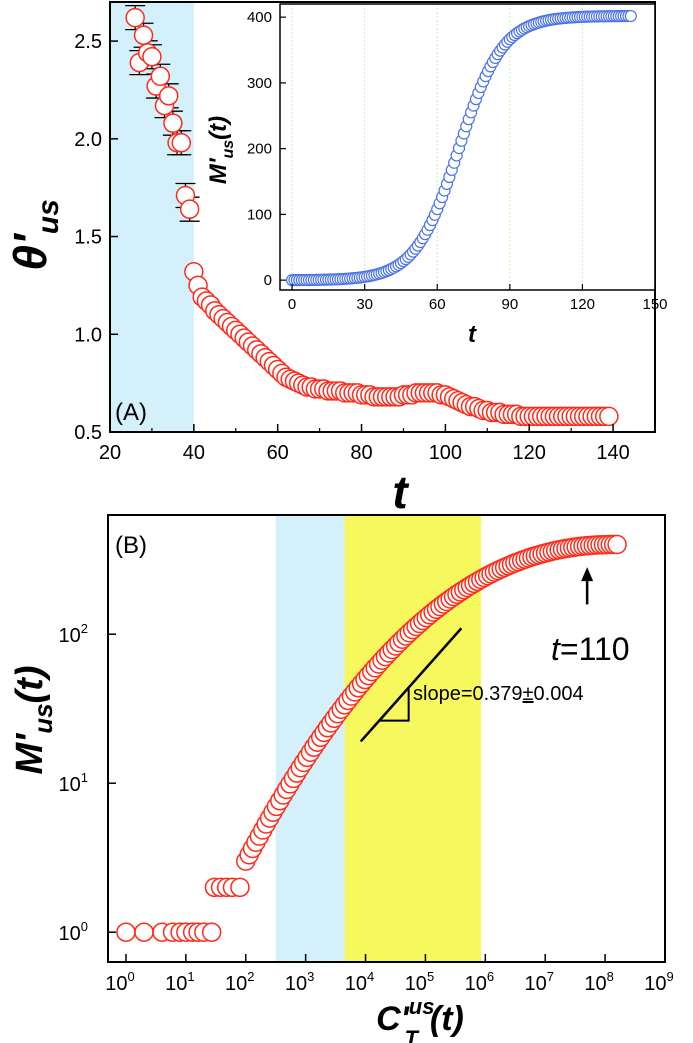  I want to click on inset-markers, so click(461, 148).